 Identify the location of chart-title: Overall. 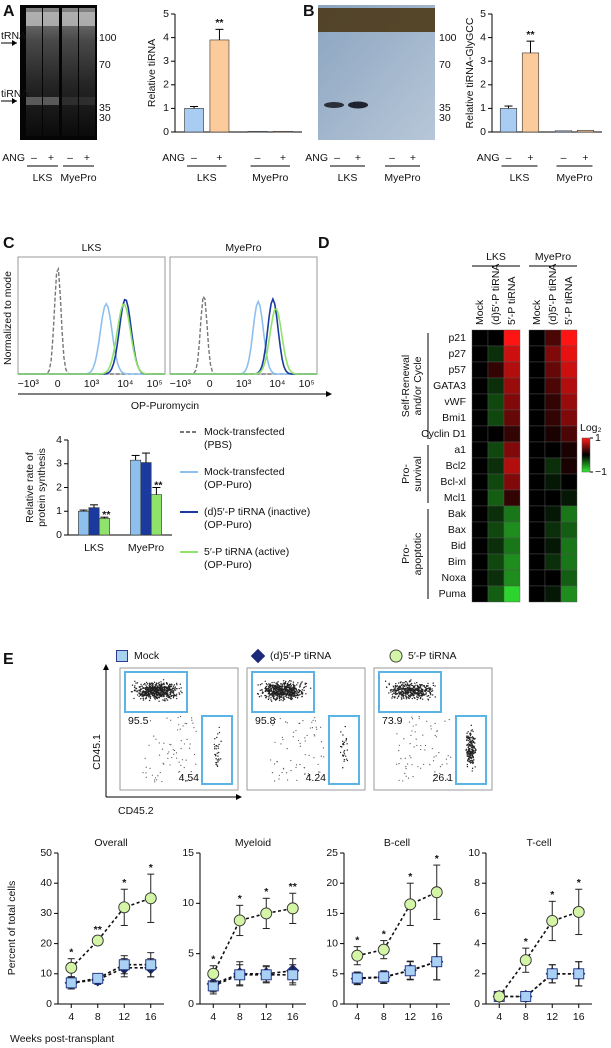
(110, 843).